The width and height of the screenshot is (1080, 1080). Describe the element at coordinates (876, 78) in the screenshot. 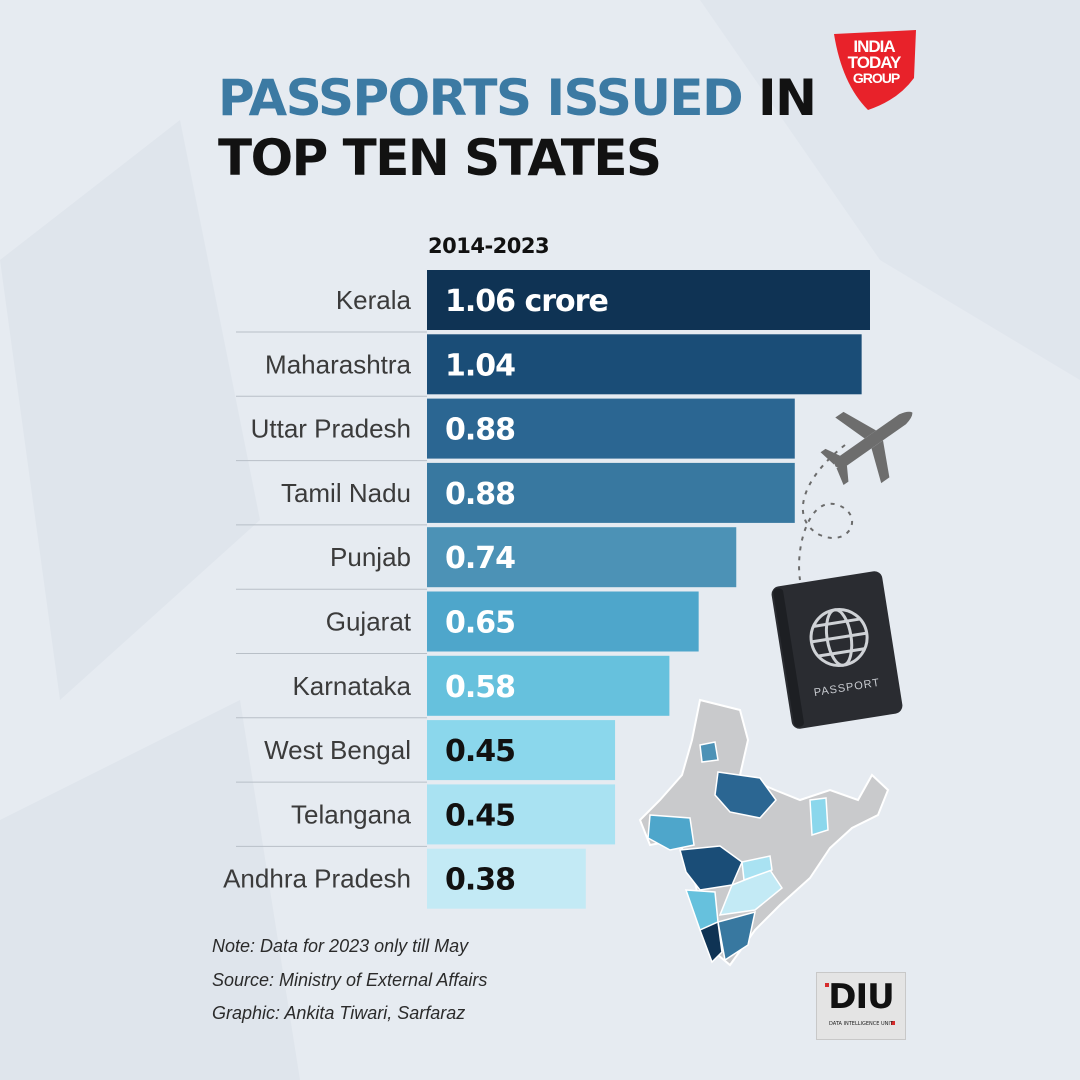

I see `logo-line3: GROUP` at that location.